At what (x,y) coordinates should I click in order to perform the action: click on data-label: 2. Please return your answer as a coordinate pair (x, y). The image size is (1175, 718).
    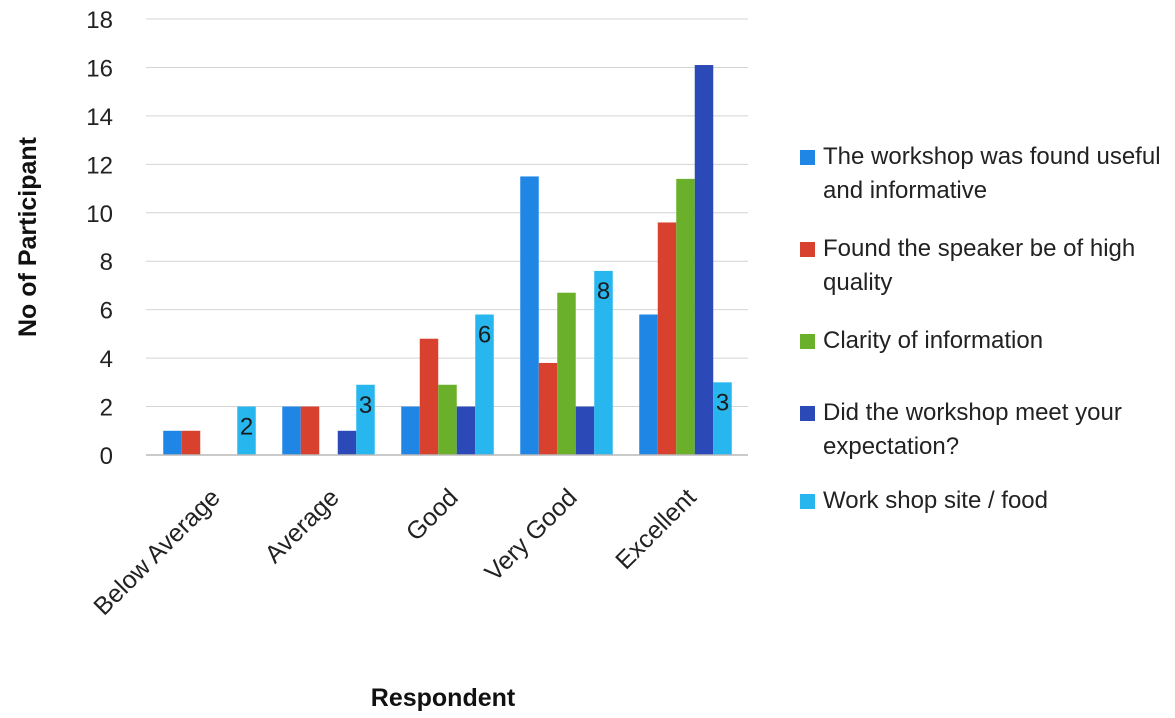
    Looking at the image, I should click on (246, 427).